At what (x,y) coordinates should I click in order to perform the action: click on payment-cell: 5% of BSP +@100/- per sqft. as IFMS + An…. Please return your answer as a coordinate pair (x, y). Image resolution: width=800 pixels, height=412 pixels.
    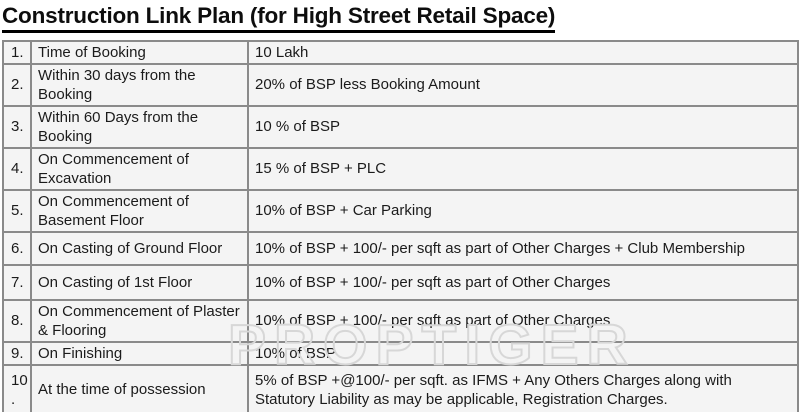
    Looking at the image, I should click on (523, 387).